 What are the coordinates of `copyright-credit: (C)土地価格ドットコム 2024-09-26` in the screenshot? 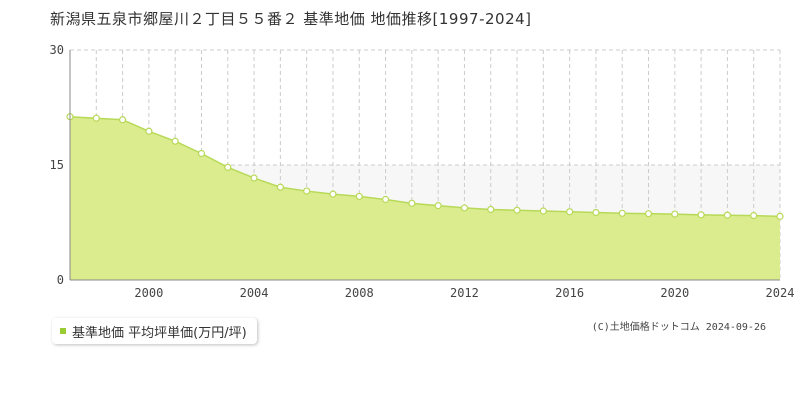 It's located at (678, 327).